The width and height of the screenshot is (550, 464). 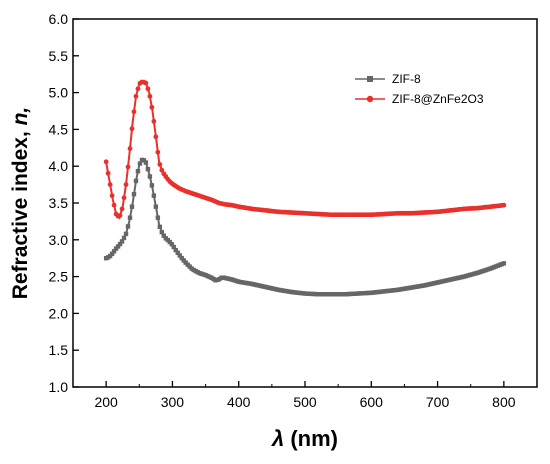 I want to click on y-tick-label: 2.5, so click(x=59, y=277).